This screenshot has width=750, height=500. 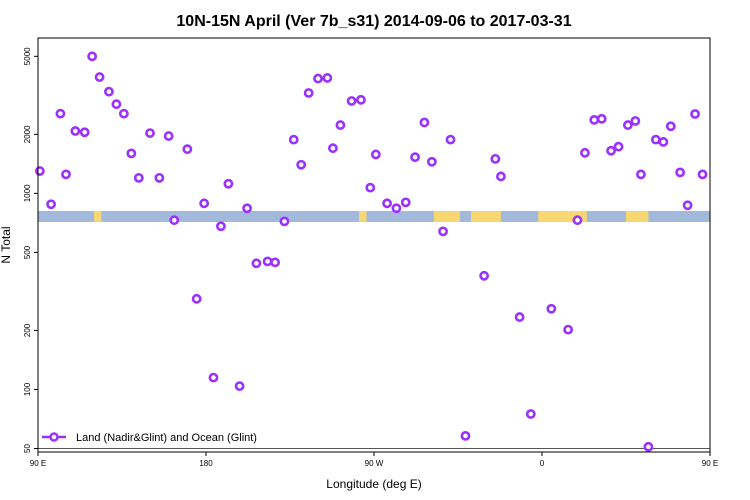 I want to click on y-tick-label: 5000, so click(x=27, y=56).